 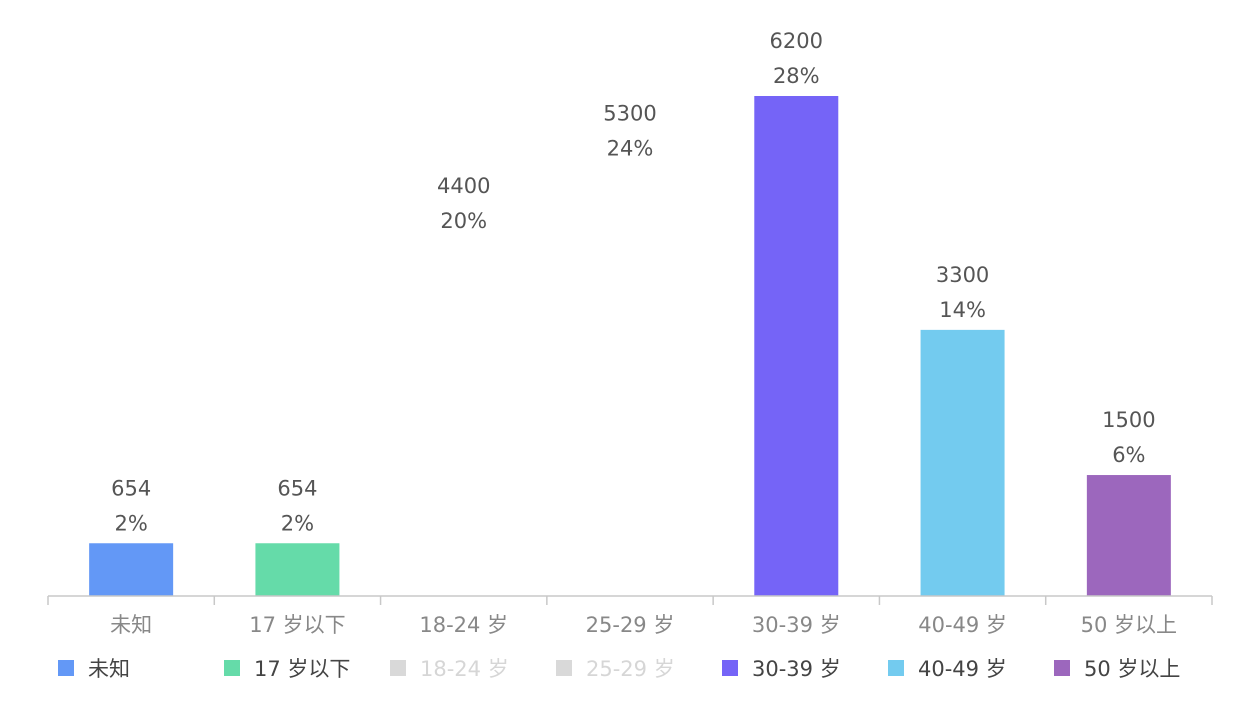 I want to click on x-tick-label: 18-24 岁, so click(x=463, y=625).